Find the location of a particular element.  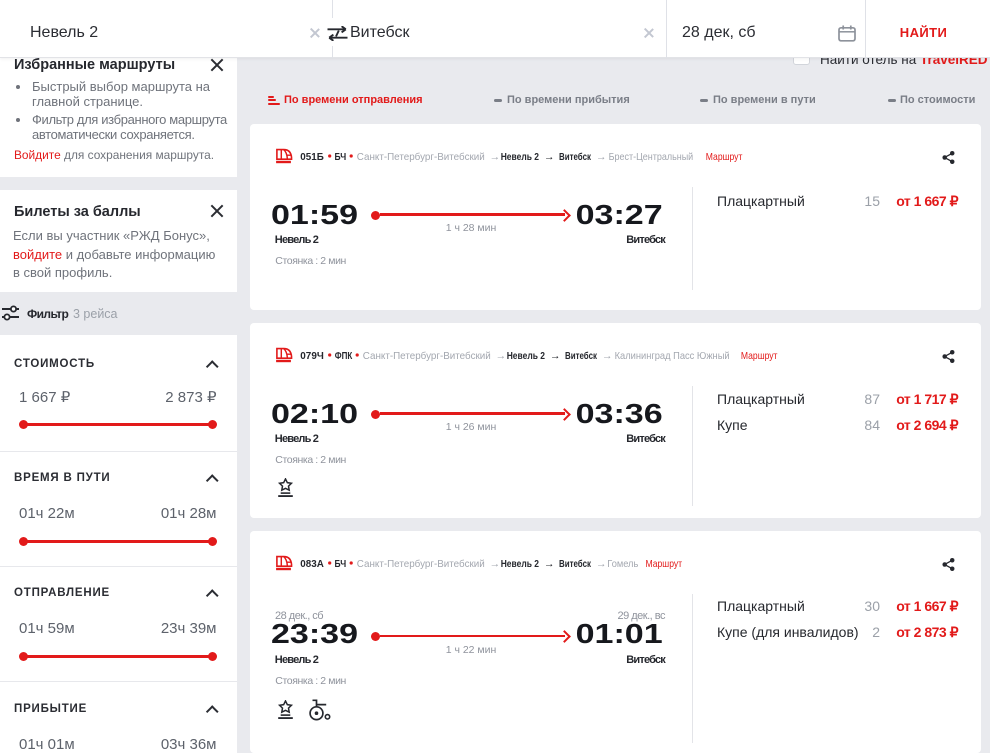

svg-text: ФПК is located at coordinates (344, 355).